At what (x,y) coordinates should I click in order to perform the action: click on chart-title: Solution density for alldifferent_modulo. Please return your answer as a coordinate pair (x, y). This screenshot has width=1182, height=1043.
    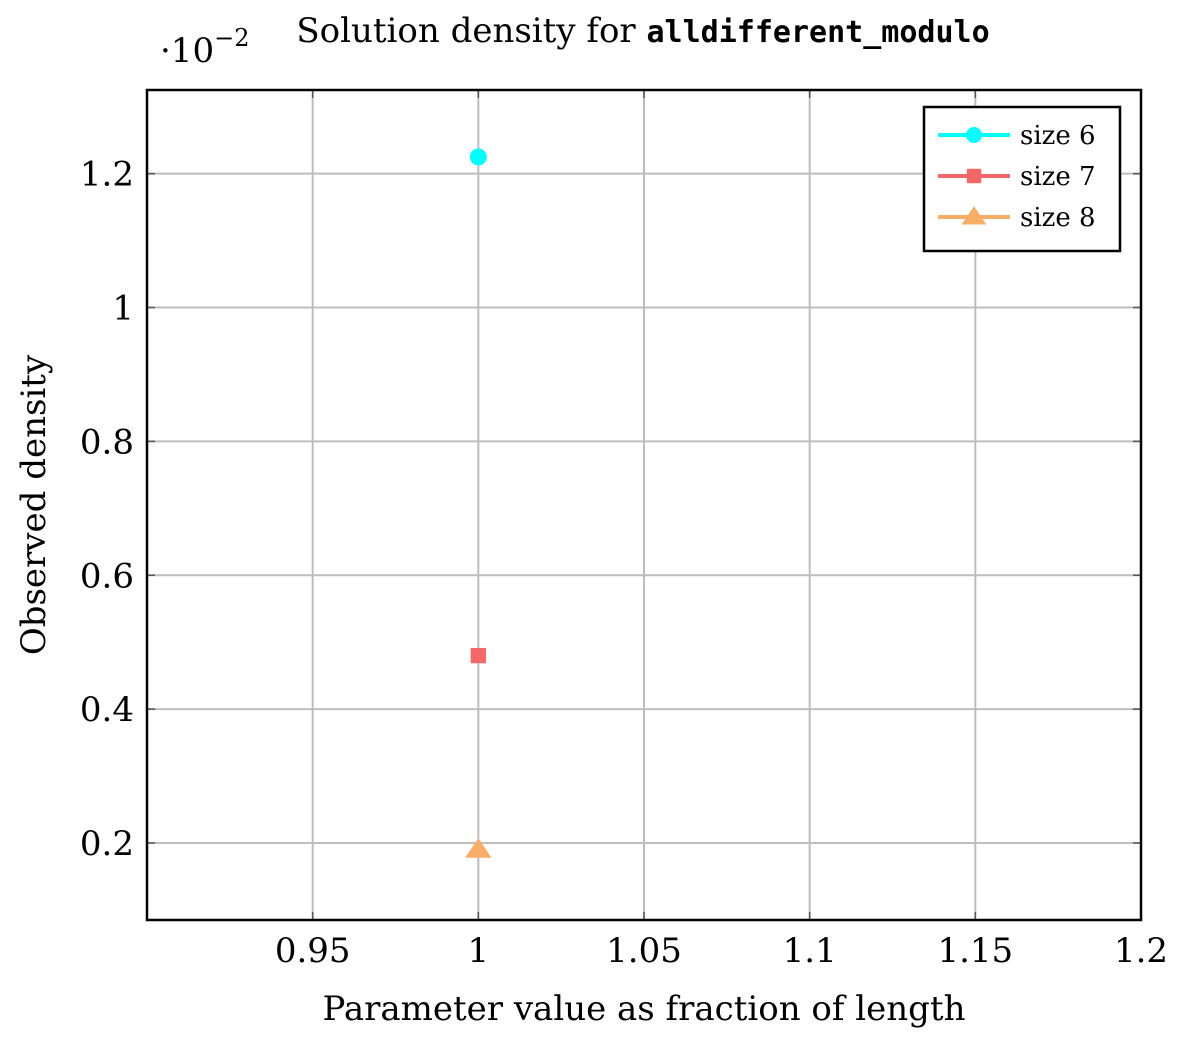
    Looking at the image, I should click on (642, 31).